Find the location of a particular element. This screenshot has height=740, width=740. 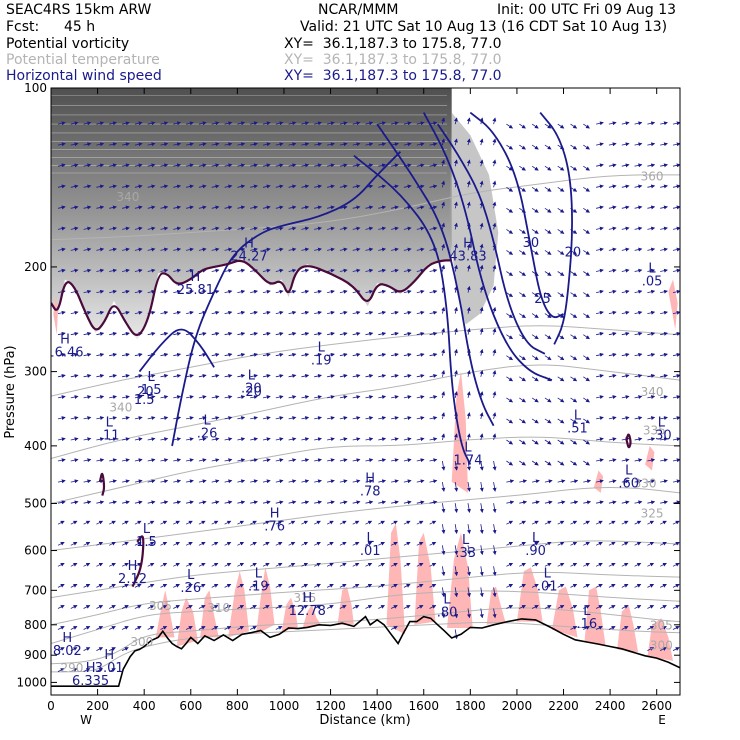

theta-contour is located at coordinates (365, 207).